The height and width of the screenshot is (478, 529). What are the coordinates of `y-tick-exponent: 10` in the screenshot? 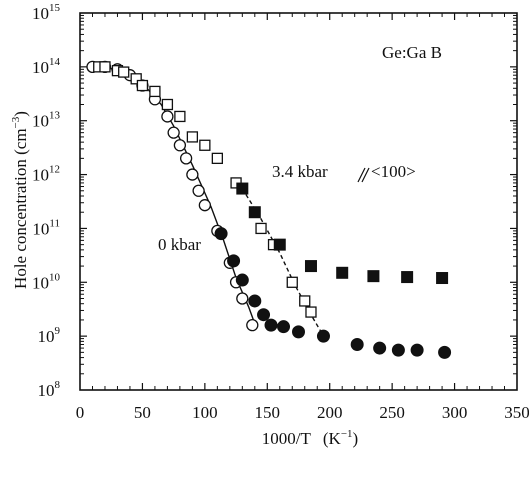 It's located at (55, 277).